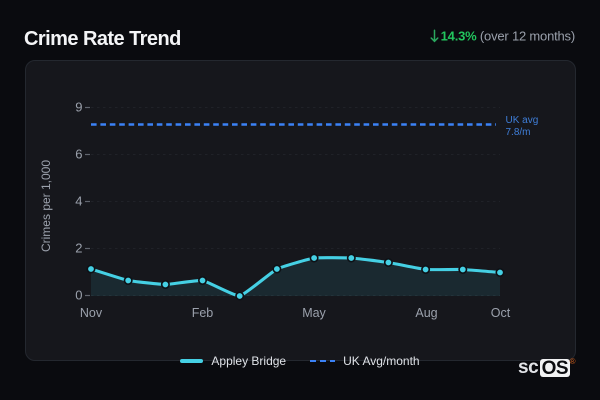  What do you see at coordinates (46, 206) in the screenshot?
I see `svg-text: Crimes per 1,000` at bounding box center [46, 206].